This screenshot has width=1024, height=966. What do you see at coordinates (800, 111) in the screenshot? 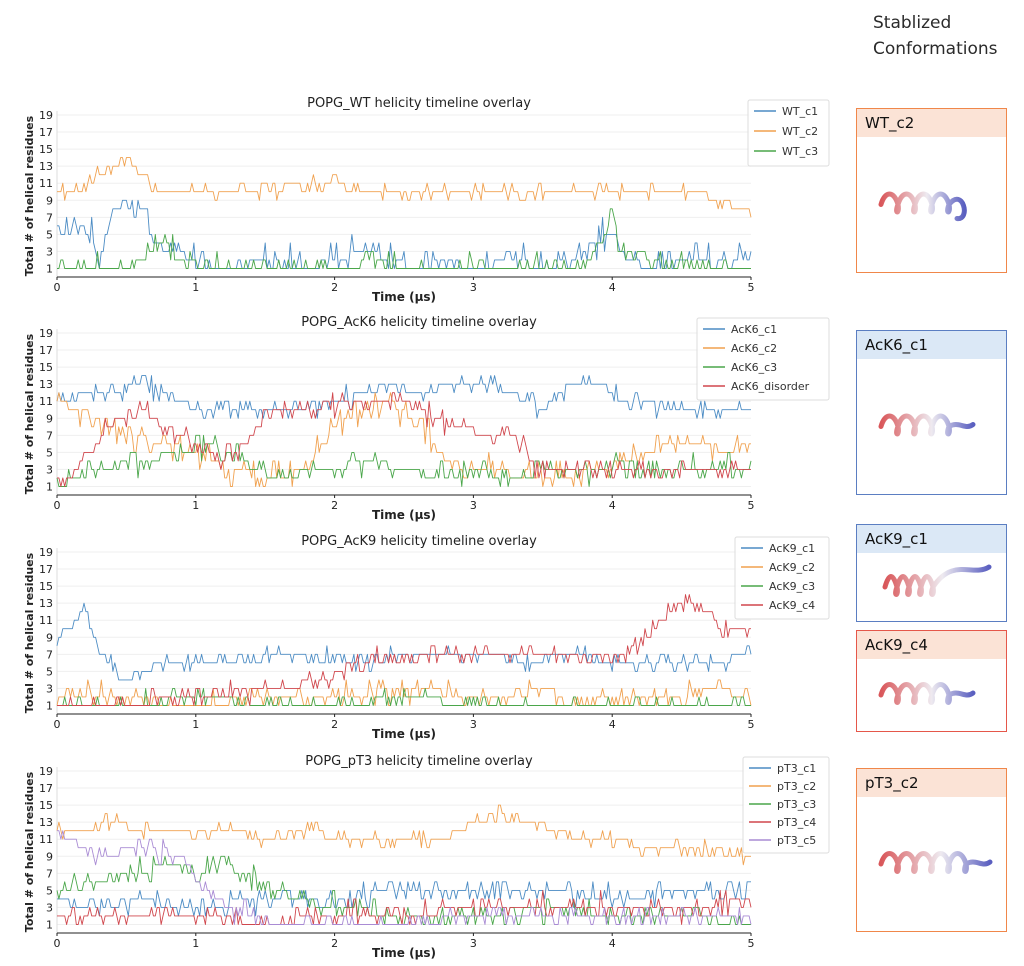
I see `legend-label: WT_c1` at bounding box center [800, 111].